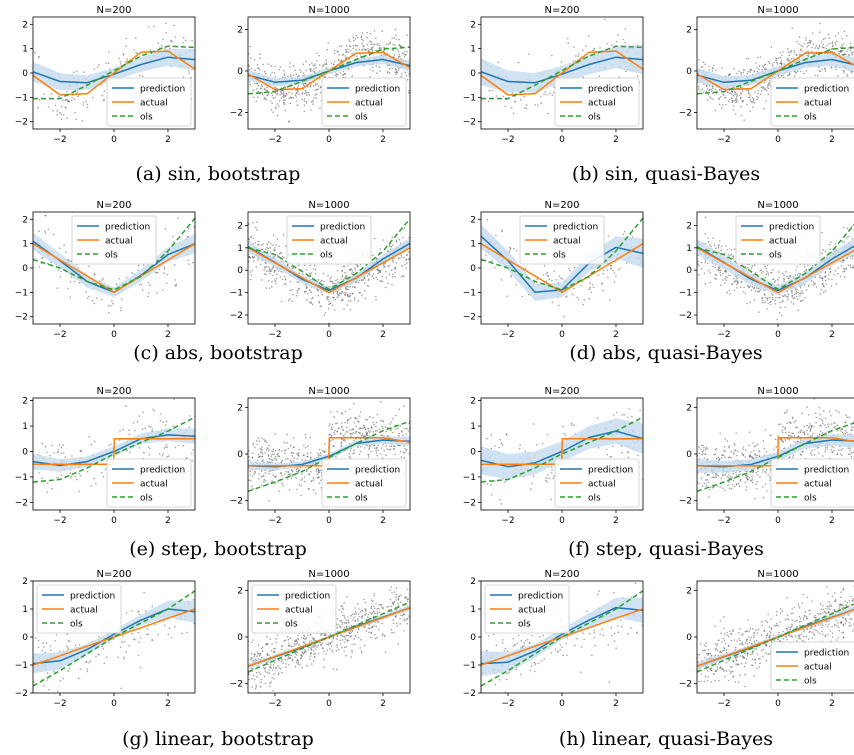  I want to click on y-tick-label: −1, so click(236, 294).